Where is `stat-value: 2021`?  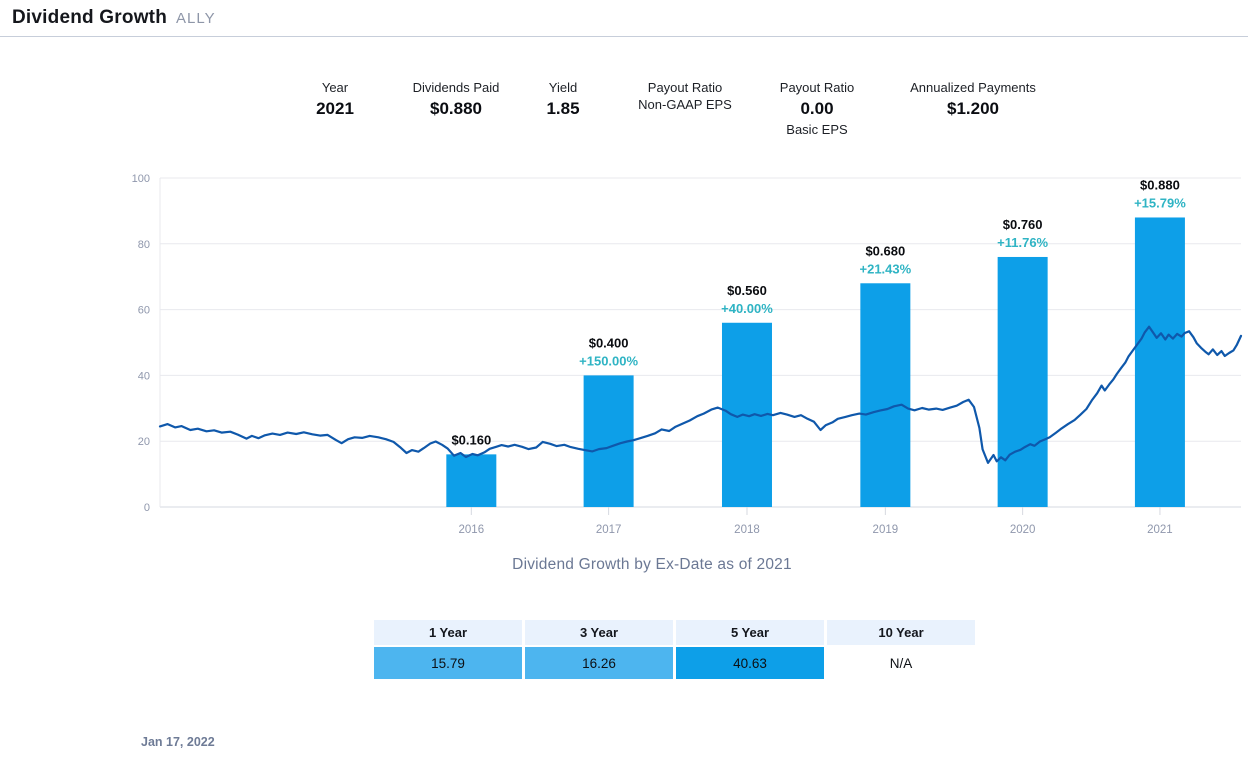
stat-value: 2021 is located at coordinates (335, 108).